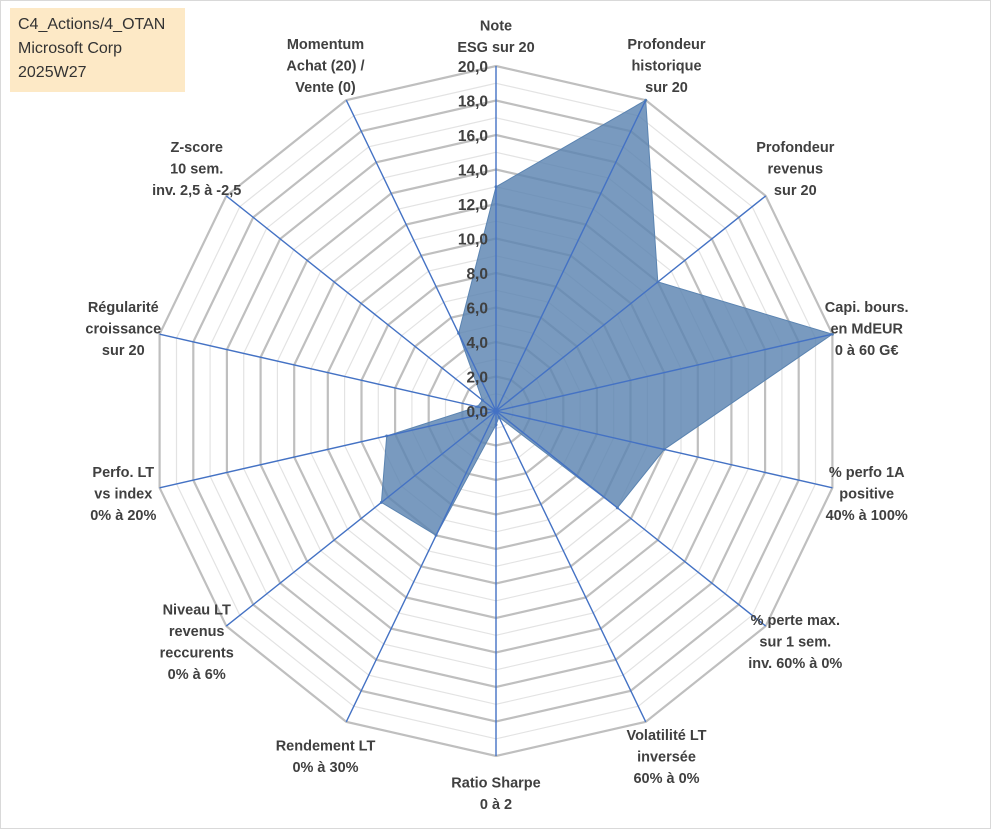  I want to click on tick-label: 18,0, so click(473, 102).